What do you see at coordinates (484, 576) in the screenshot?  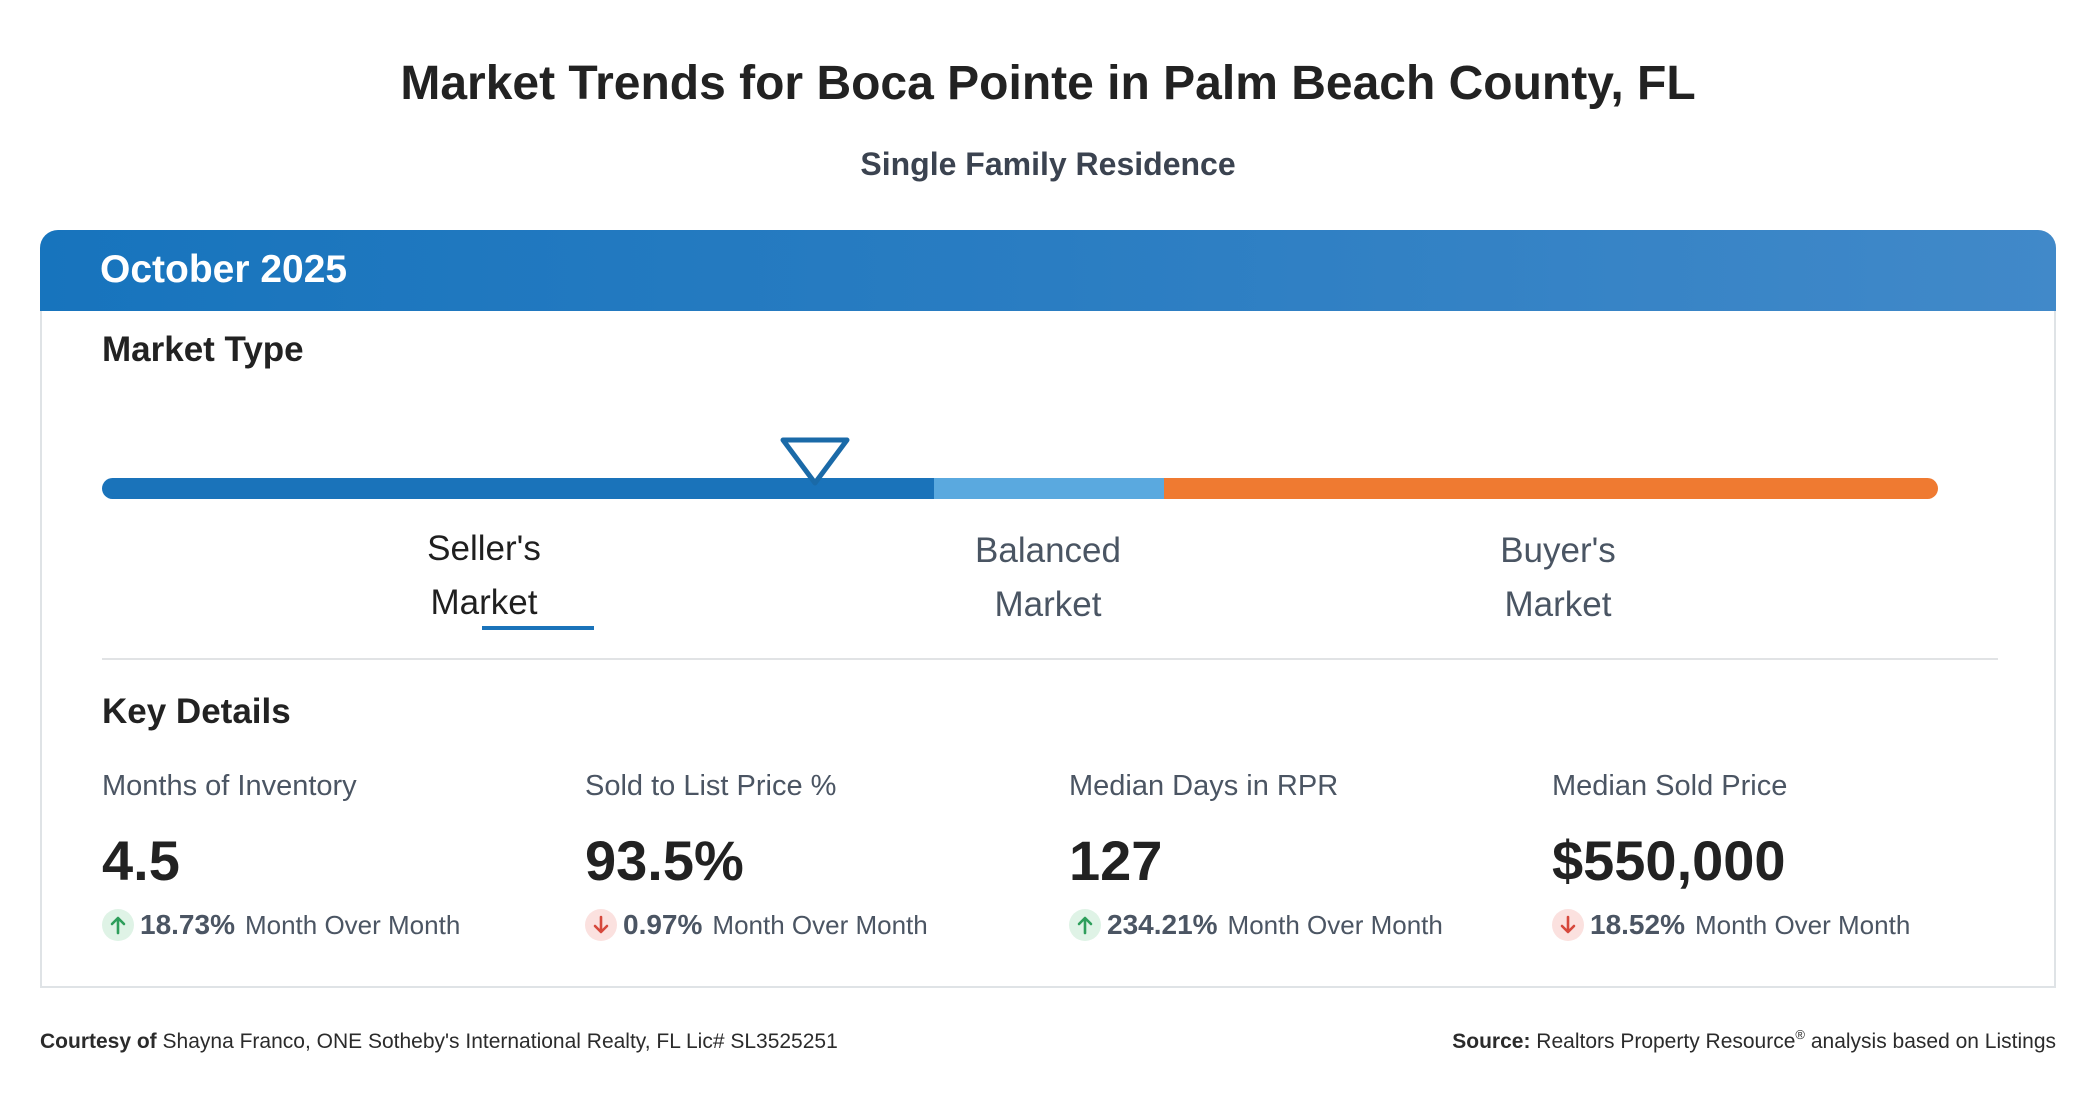 I see `sellers-market-label: Seller's Market` at bounding box center [484, 576].